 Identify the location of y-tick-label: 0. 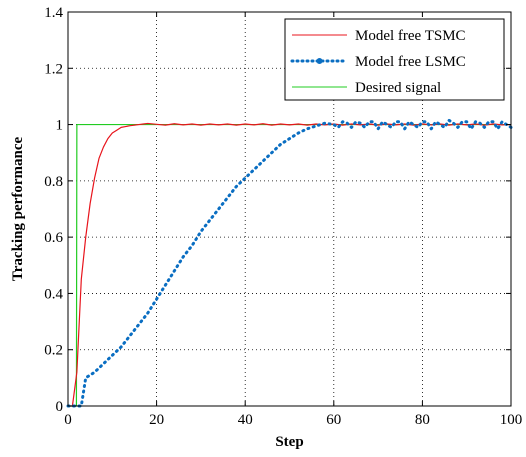
(60, 407).